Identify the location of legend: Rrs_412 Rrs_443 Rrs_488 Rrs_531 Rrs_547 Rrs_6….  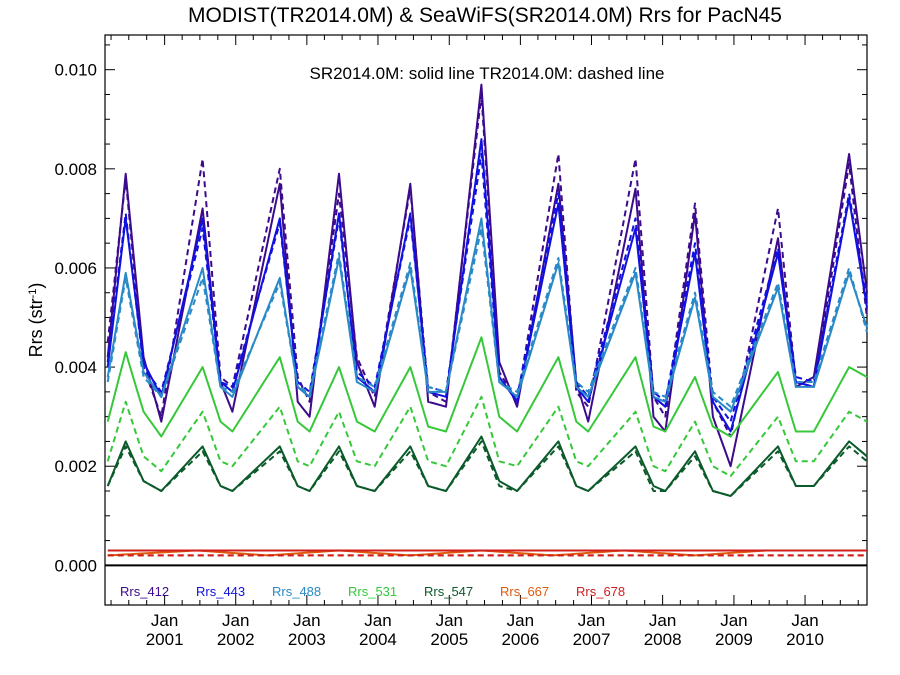
(372, 591).